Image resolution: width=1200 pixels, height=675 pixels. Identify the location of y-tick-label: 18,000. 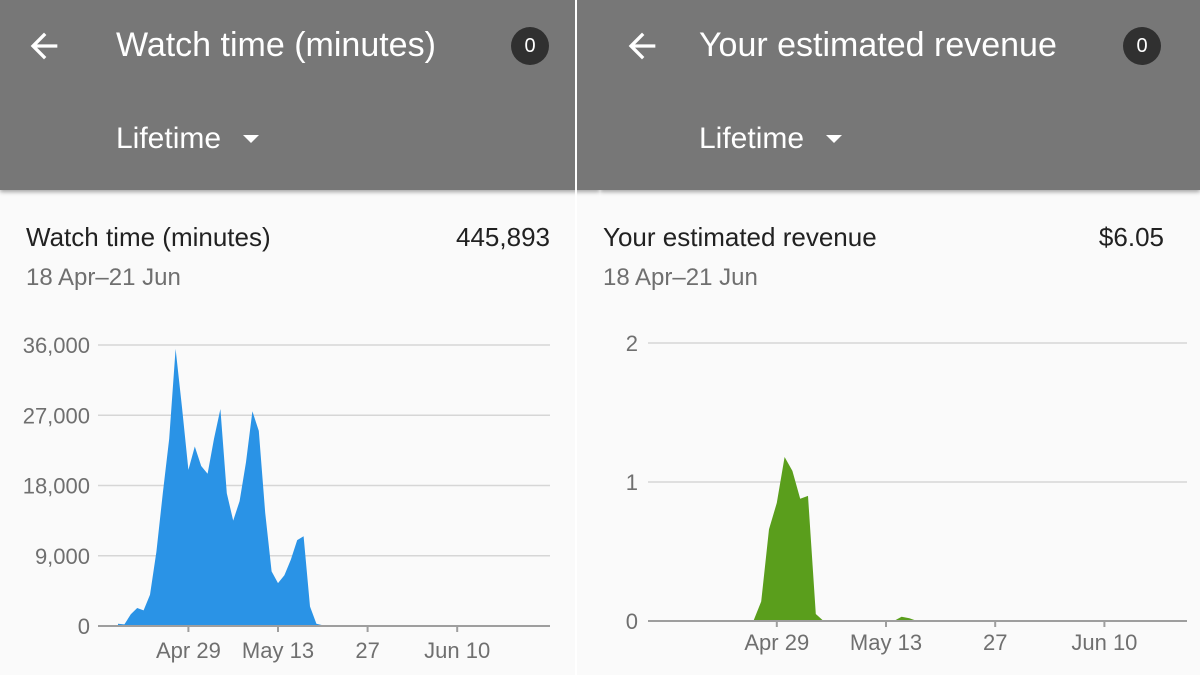
(56, 486).